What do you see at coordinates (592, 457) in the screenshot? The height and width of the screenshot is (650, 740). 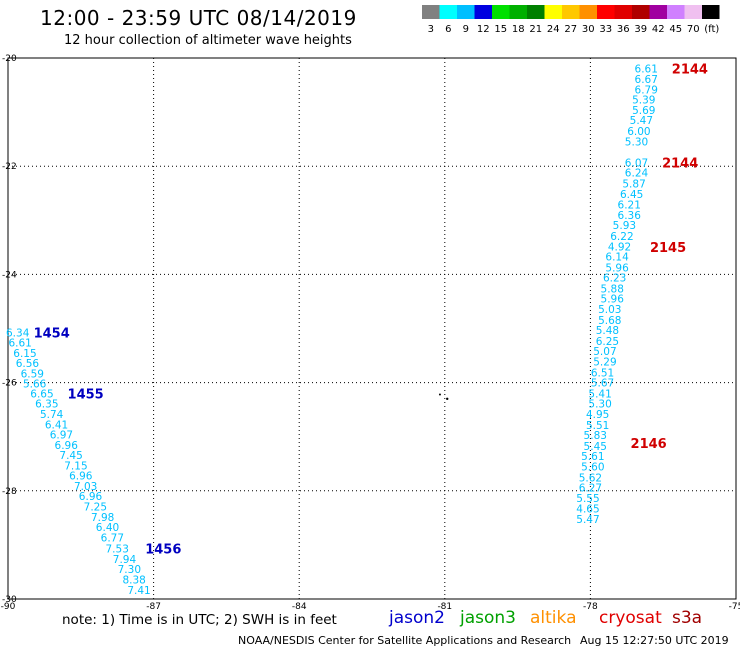 I see `wave-height-value: 5.61` at bounding box center [592, 457].